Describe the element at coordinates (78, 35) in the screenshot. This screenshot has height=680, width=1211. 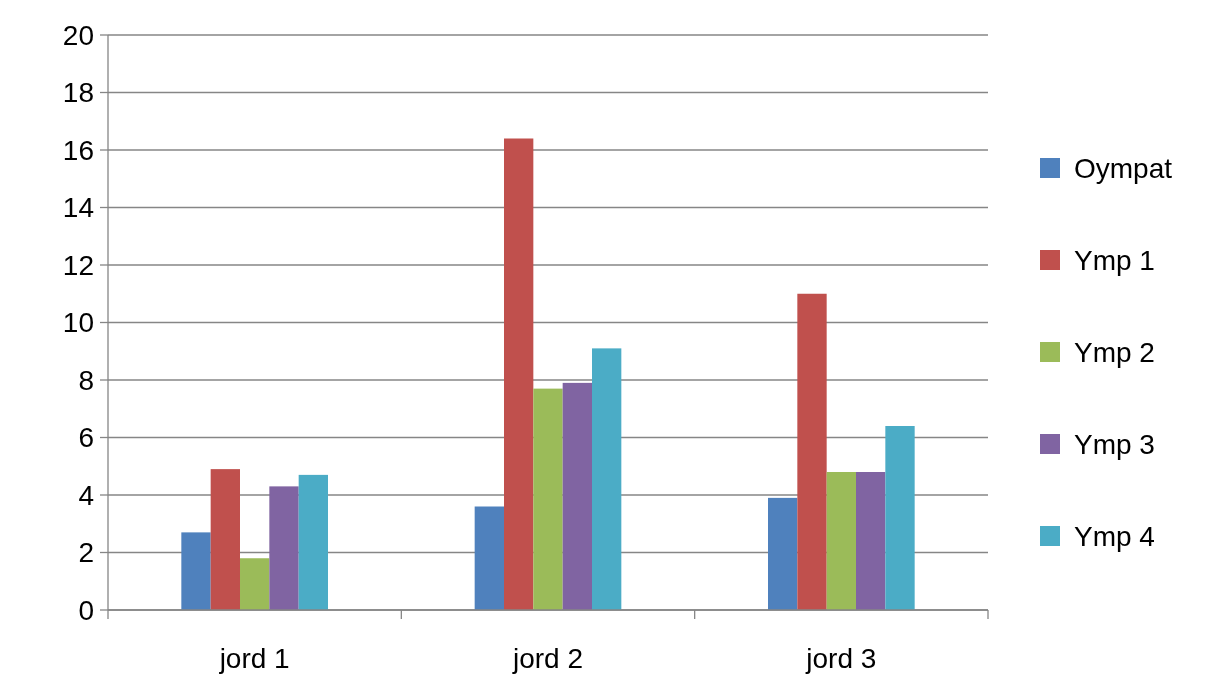
I see `y-tick-label: 20` at that location.